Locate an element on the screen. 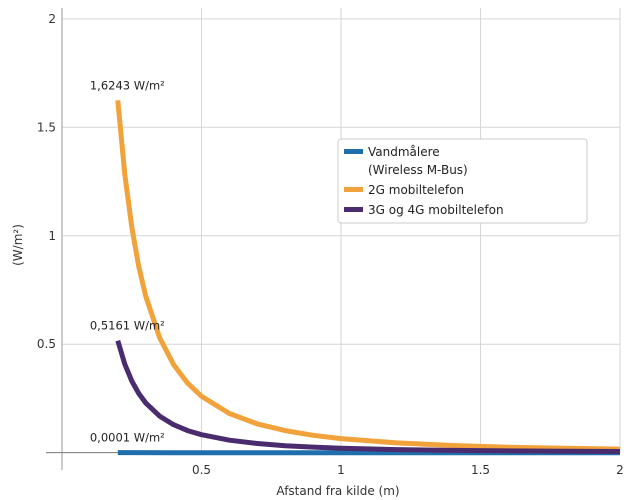 The width and height of the screenshot is (627, 500). y-tick-label: 1 is located at coordinates (52, 236).